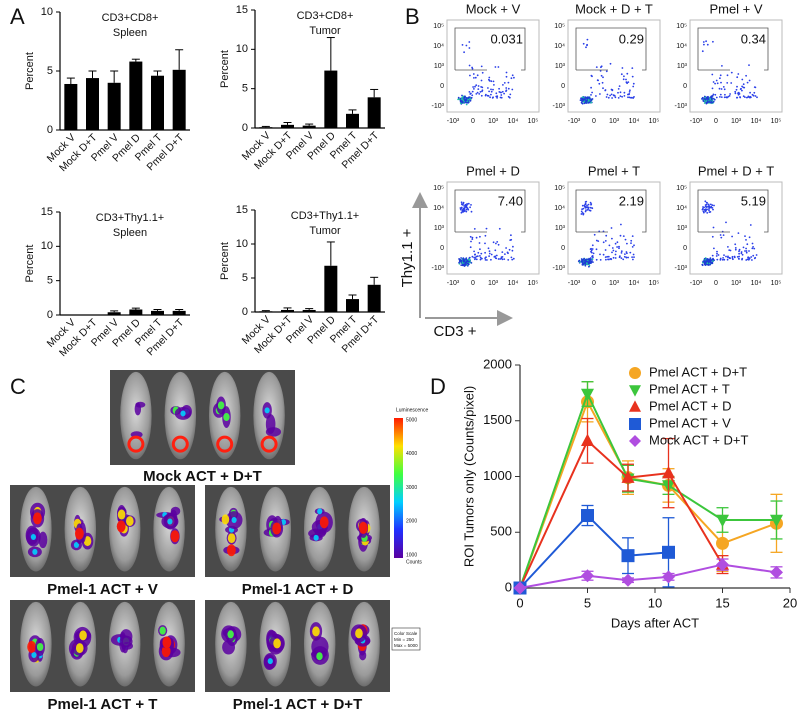 The image size is (800, 718). I want to click on y-tick-label: 10, so click(47, 246).